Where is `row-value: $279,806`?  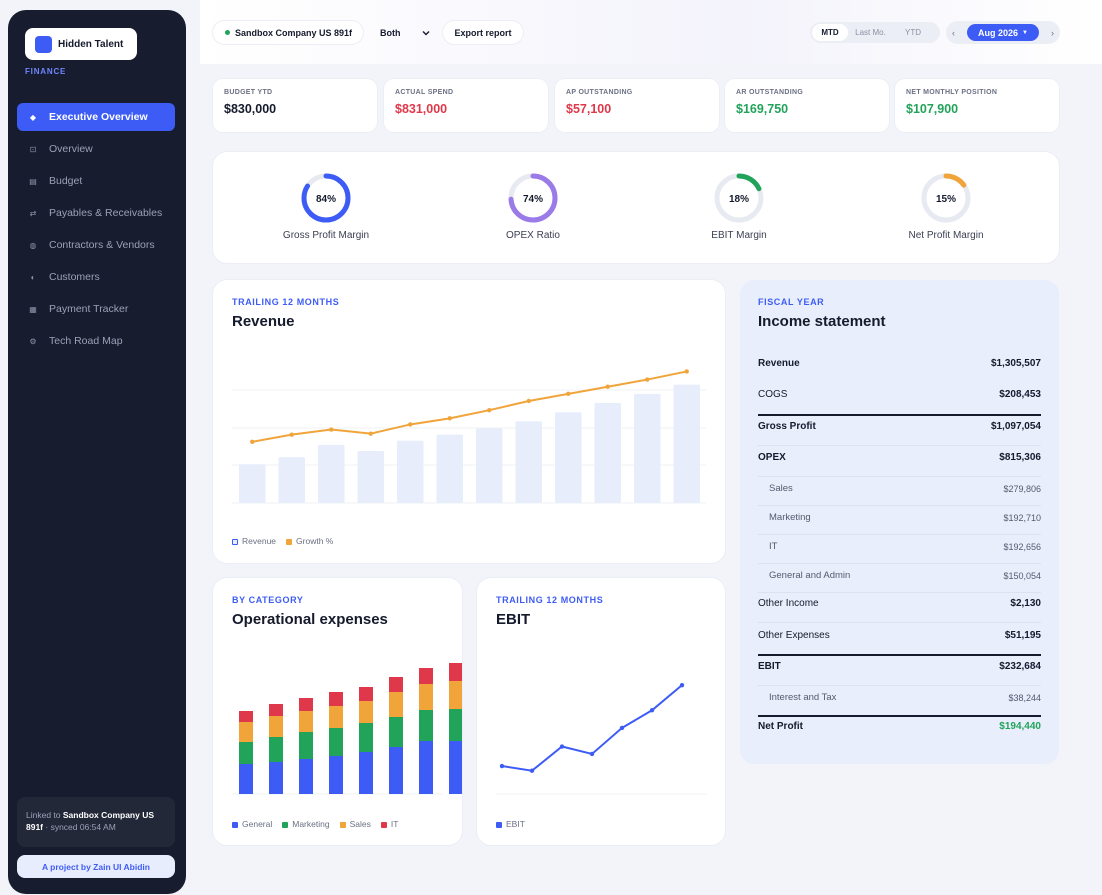 row-value: $279,806 is located at coordinates (1022, 488).